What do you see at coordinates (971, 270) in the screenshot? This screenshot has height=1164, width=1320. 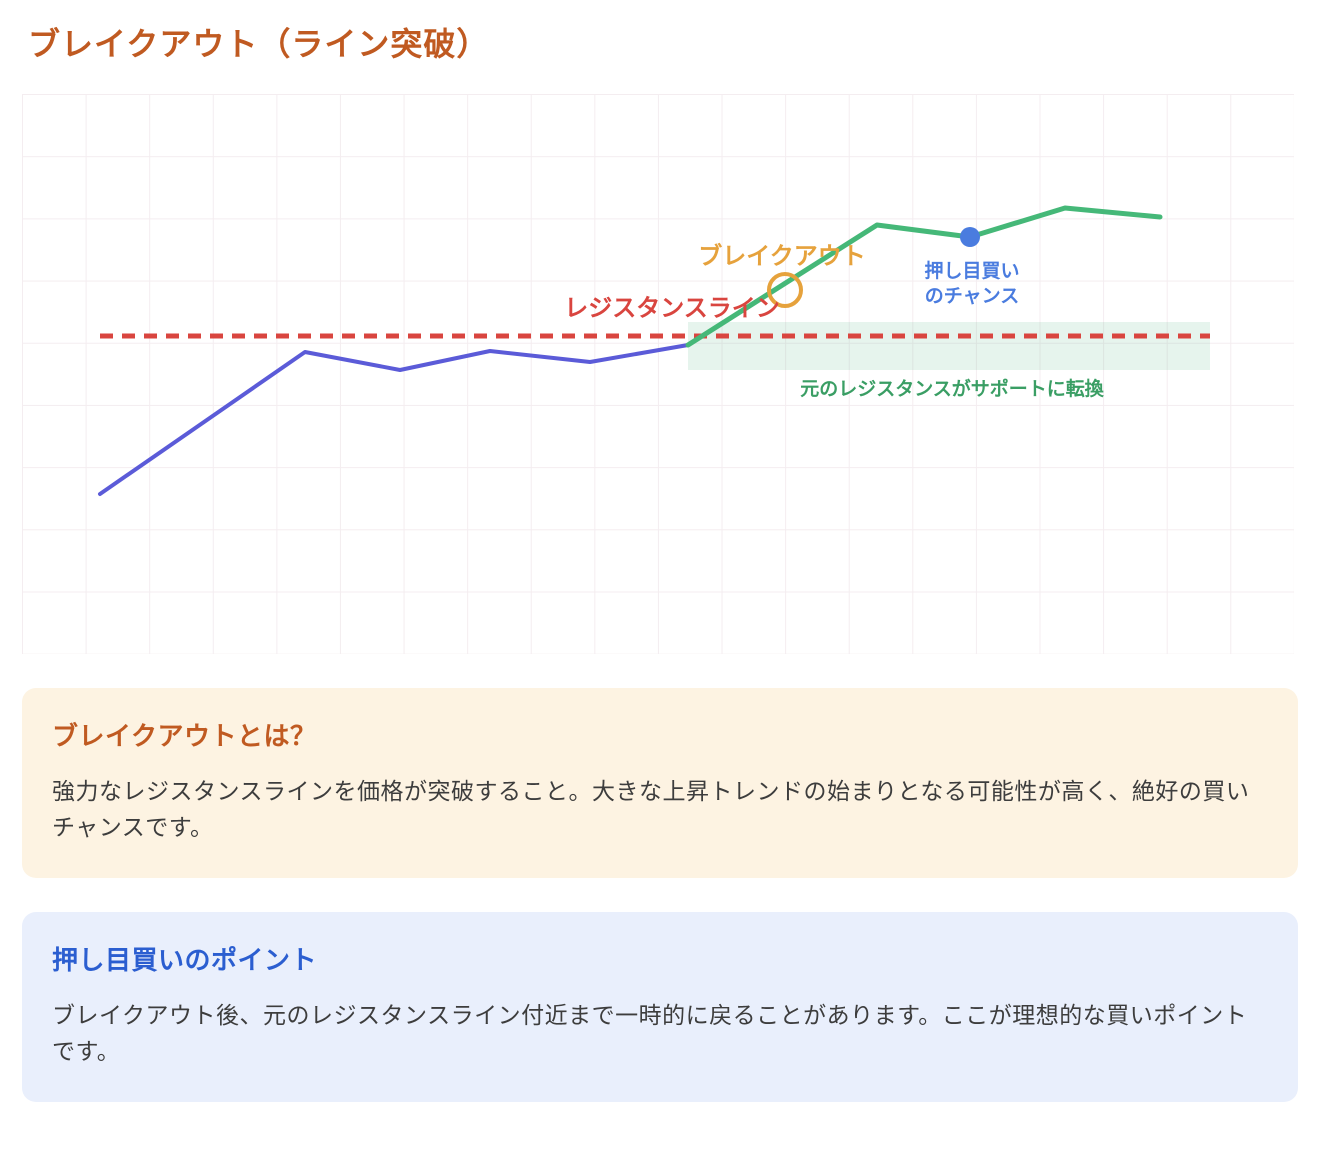 I see `pullback-label-line1: 押し目買い` at bounding box center [971, 270].